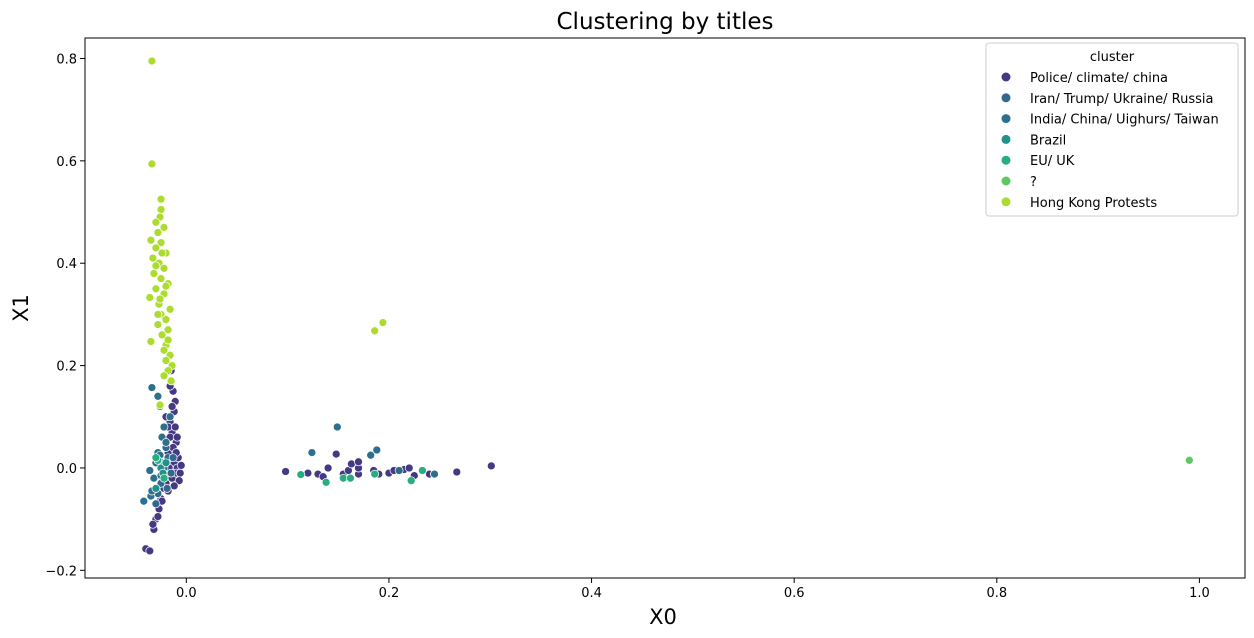  I want to click on legend-label: Police/ climate/ china, so click(1099, 78).